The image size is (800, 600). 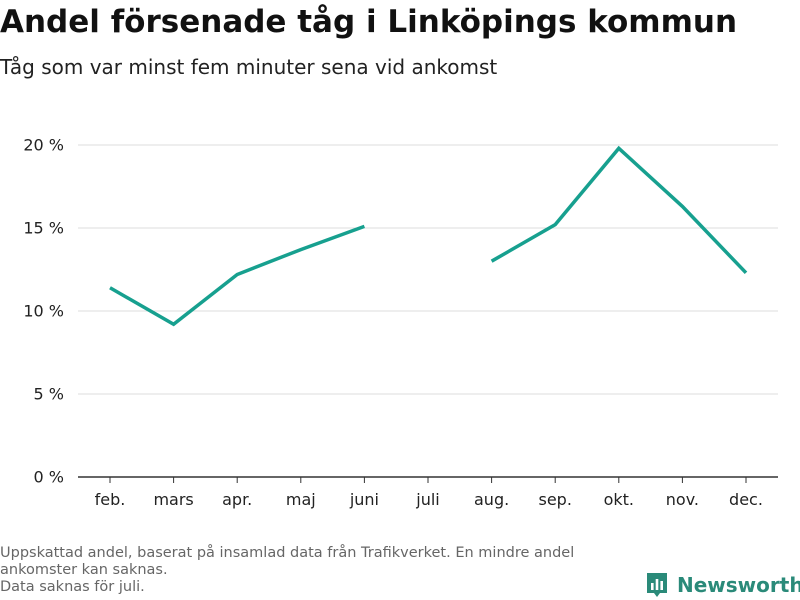 What do you see at coordinates (43, 145) in the screenshot?
I see `y-tick-label: 20 %` at bounding box center [43, 145].